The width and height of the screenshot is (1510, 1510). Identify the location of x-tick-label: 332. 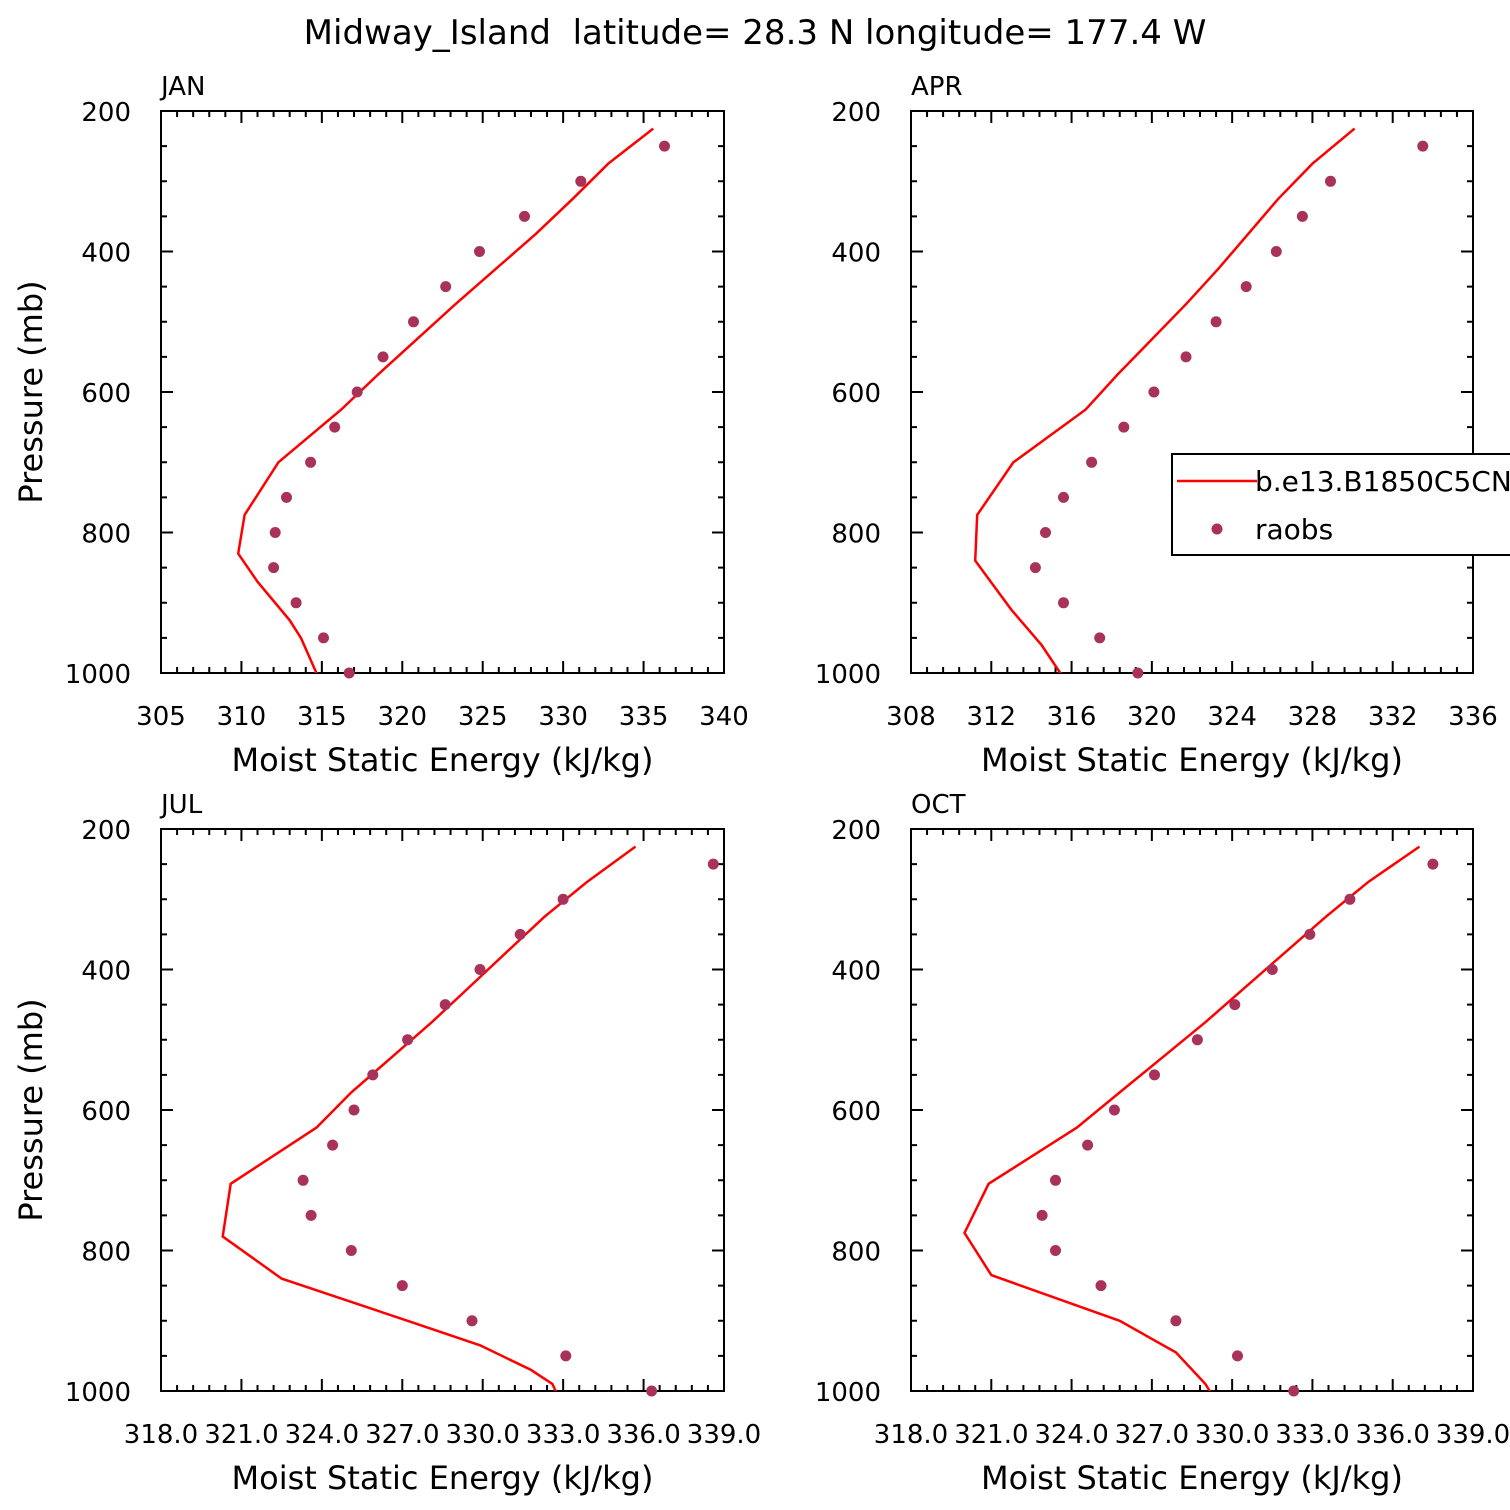
(1393, 717).